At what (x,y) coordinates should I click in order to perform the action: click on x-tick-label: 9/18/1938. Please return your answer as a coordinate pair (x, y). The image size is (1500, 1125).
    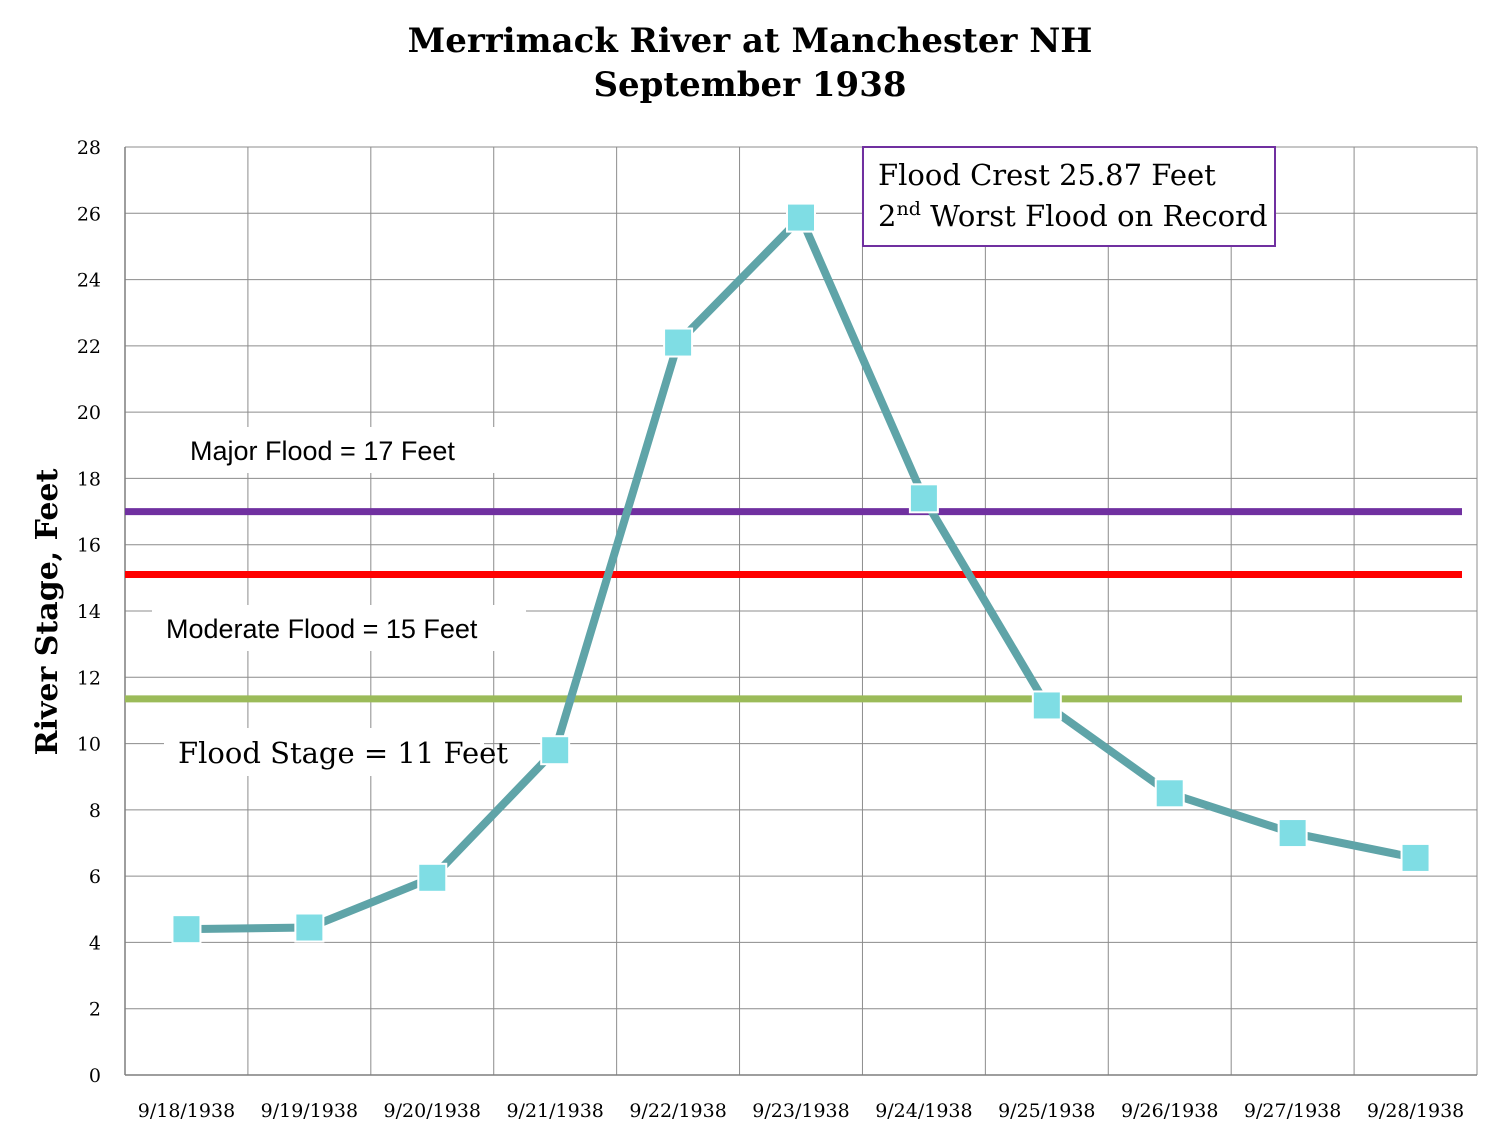
    Looking at the image, I should click on (186, 1111).